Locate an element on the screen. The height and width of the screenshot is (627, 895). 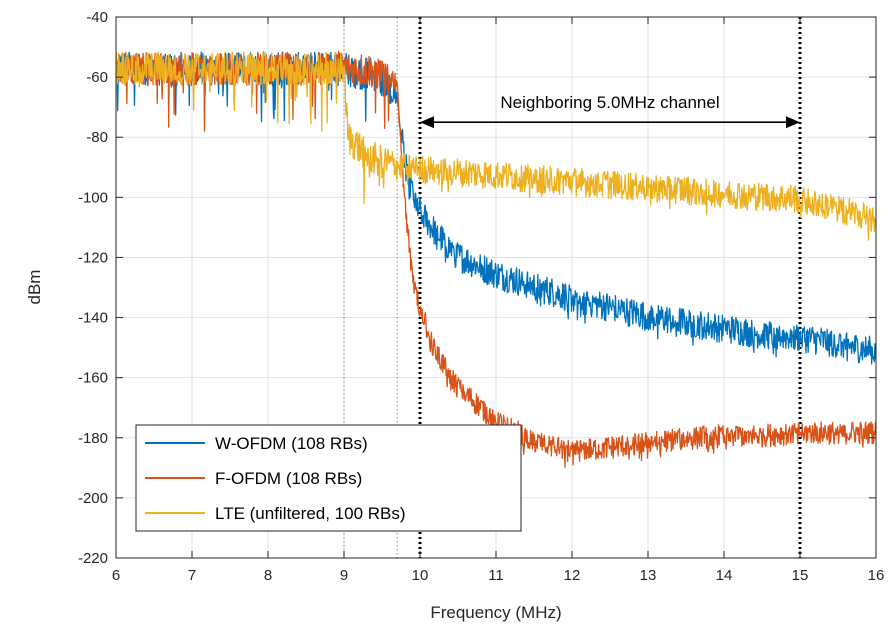
x-tick-labels: 6 7 8 9 10 11 12 13 14 15 16 is located at coordinates (498, 575).